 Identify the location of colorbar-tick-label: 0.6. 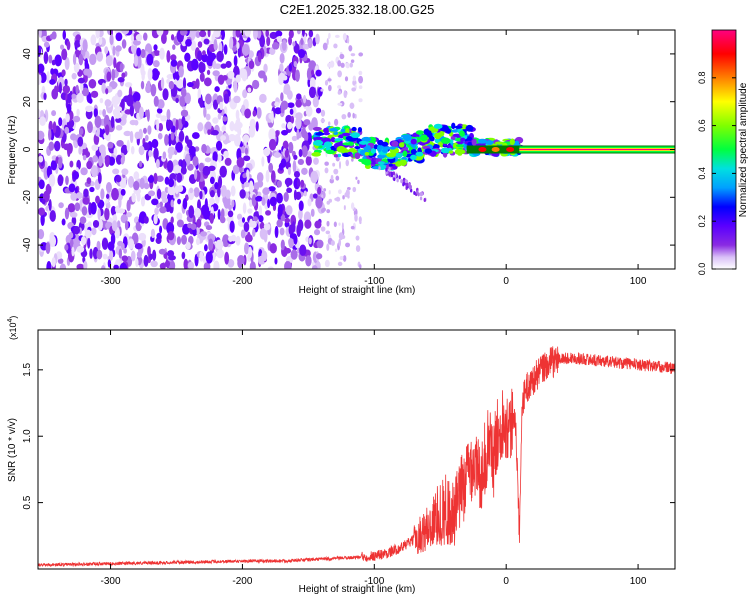
(702, 125).